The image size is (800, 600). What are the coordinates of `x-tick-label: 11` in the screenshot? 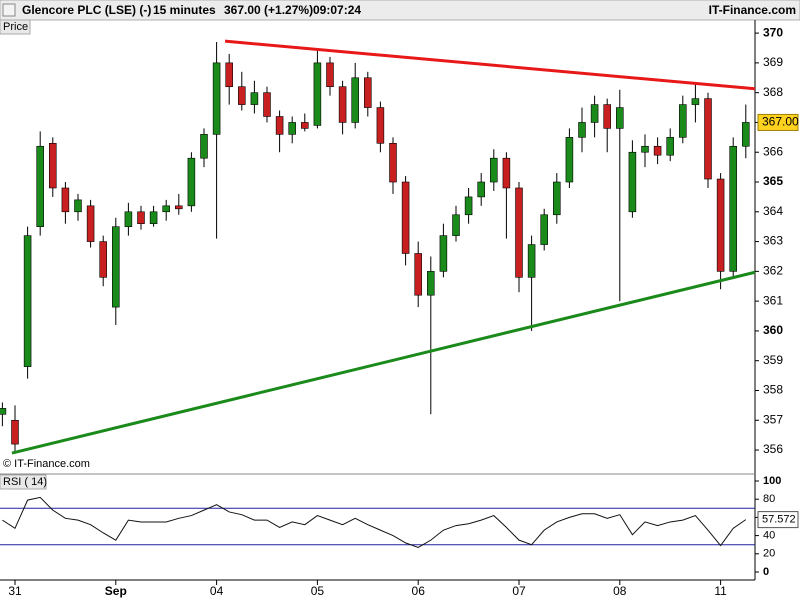 It's located at (720, 591).